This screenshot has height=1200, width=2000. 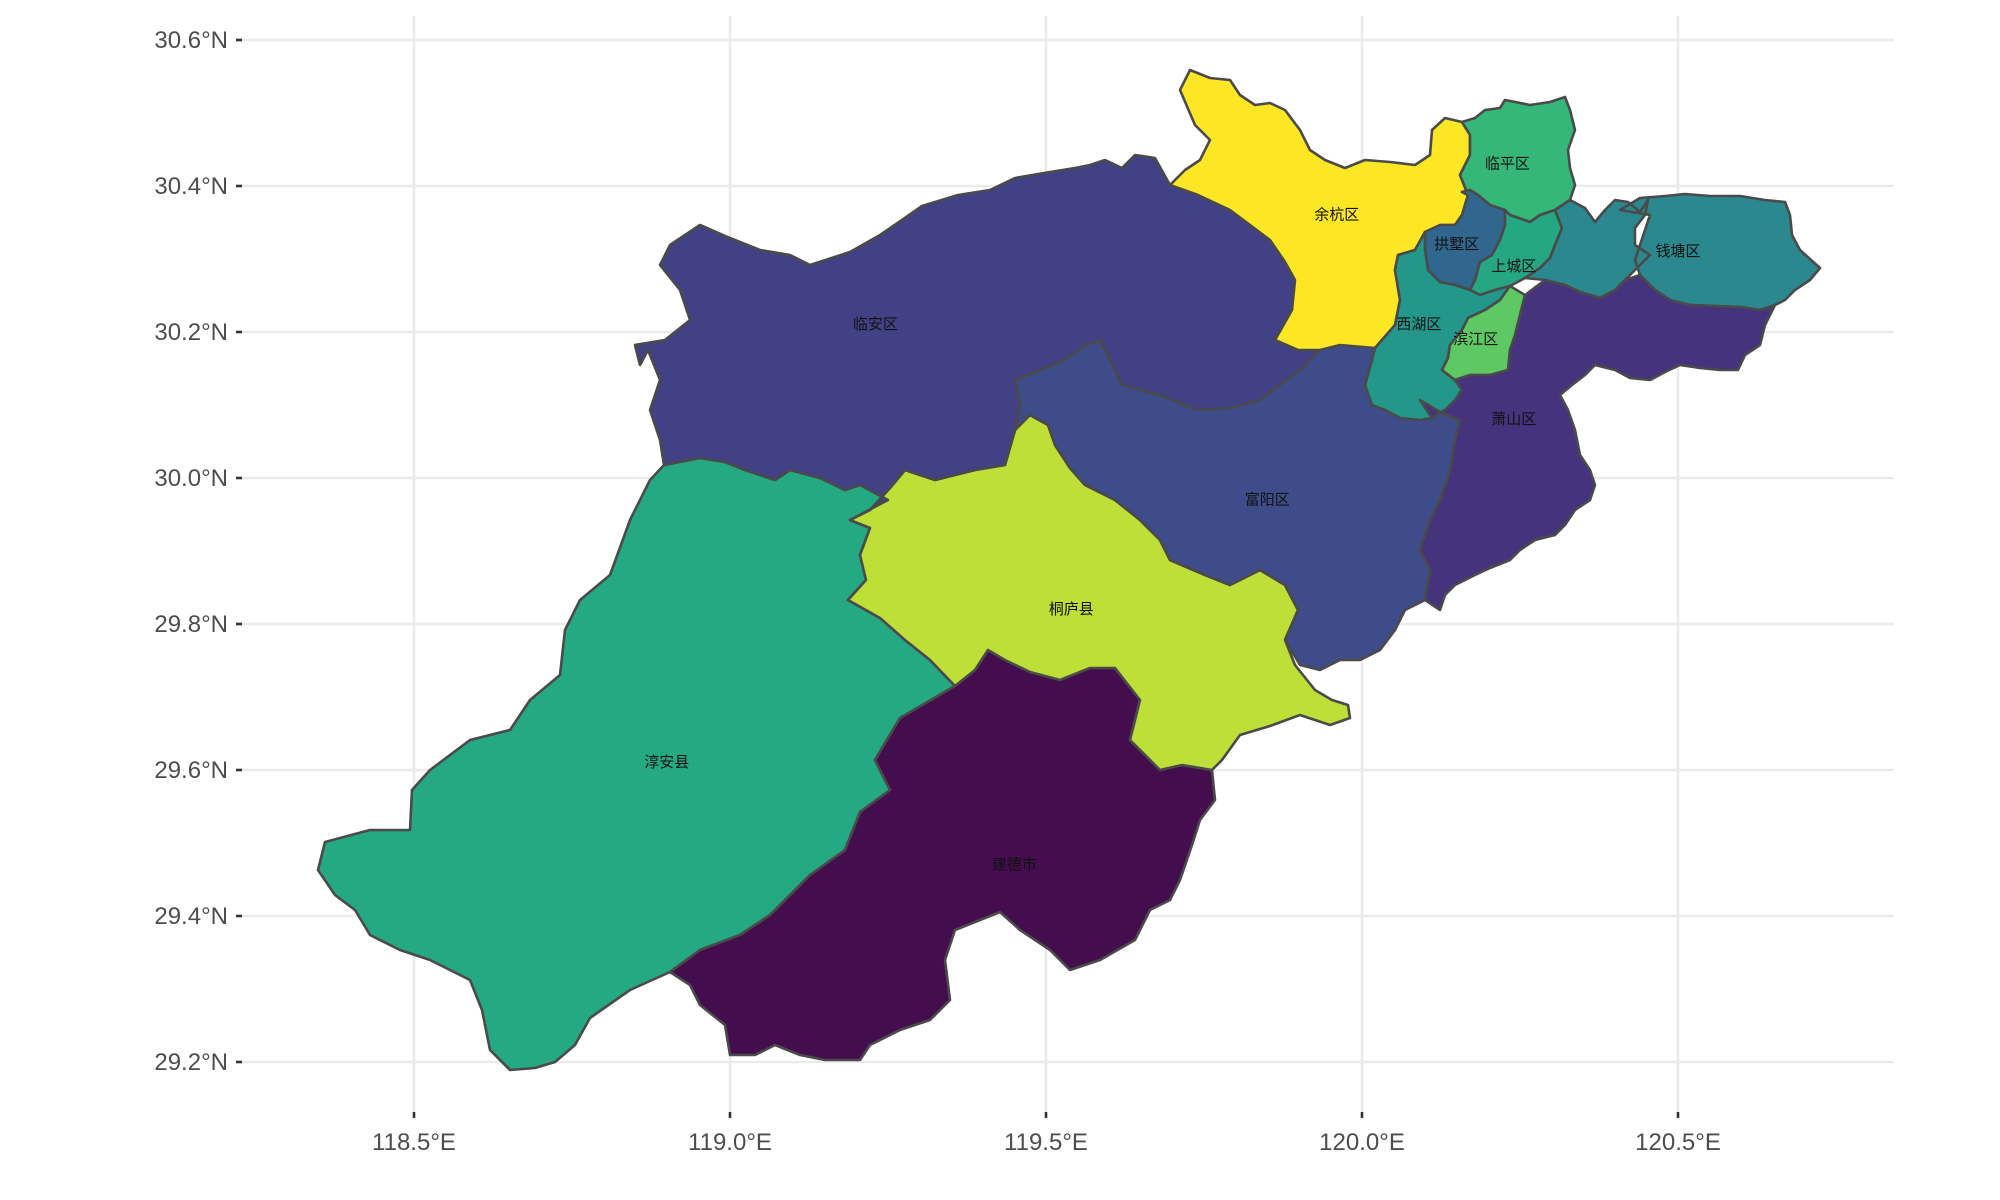 What do you see at coordinates (191, 186) in the screenshot?
I see `y-tick-label-30-4: 30.4°N` at bounding box center [191, 186].